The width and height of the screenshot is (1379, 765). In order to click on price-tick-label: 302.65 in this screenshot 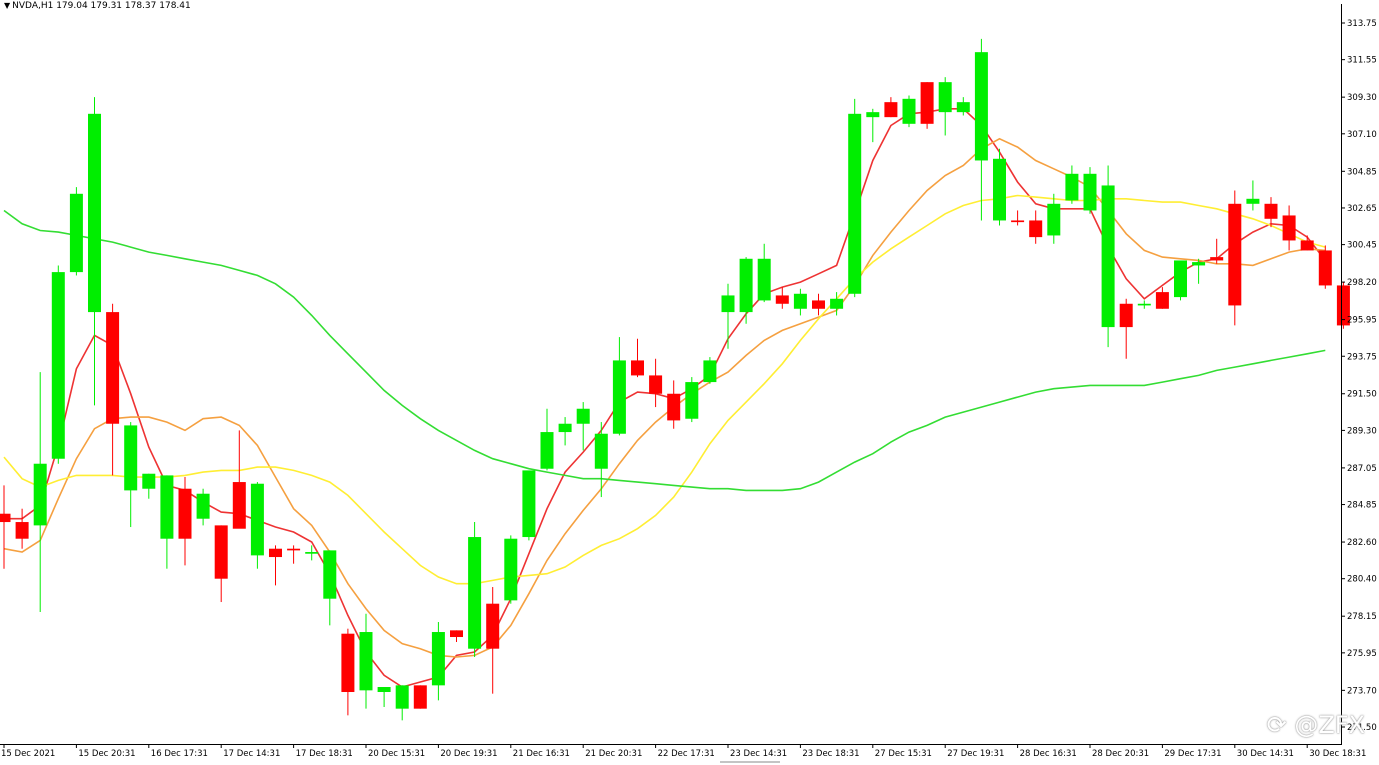, I will do `click(1362, 209)`.